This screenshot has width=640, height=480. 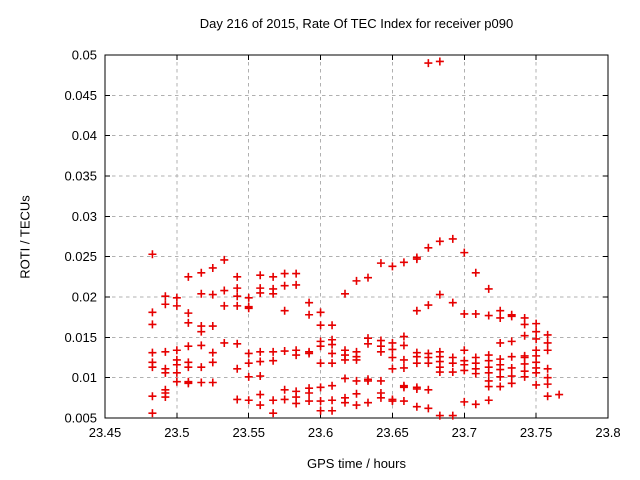 I want to click on x-tick-label: 23.65, so click(x=392, y=432).